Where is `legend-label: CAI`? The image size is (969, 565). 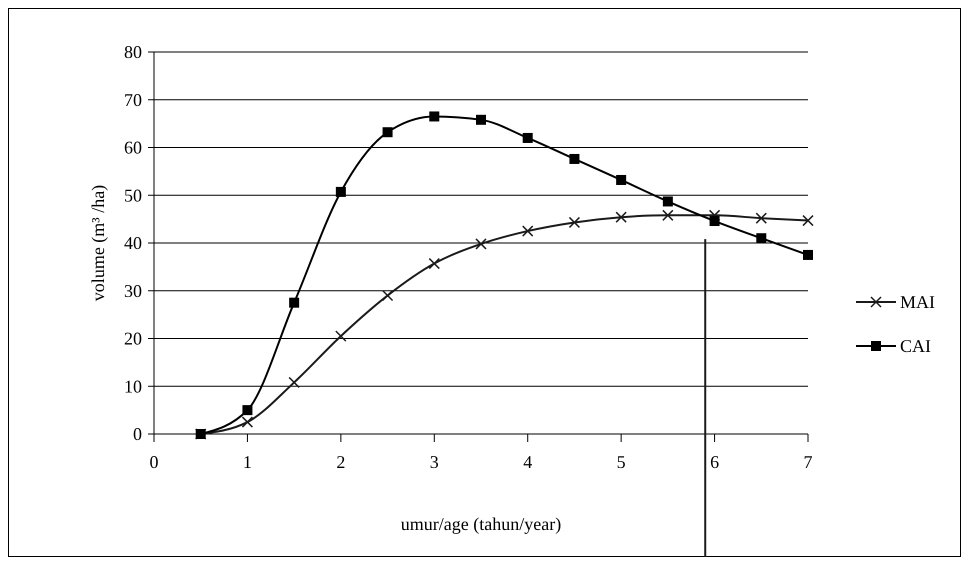 legend-label: CAI is located at coordinates (916, 346).